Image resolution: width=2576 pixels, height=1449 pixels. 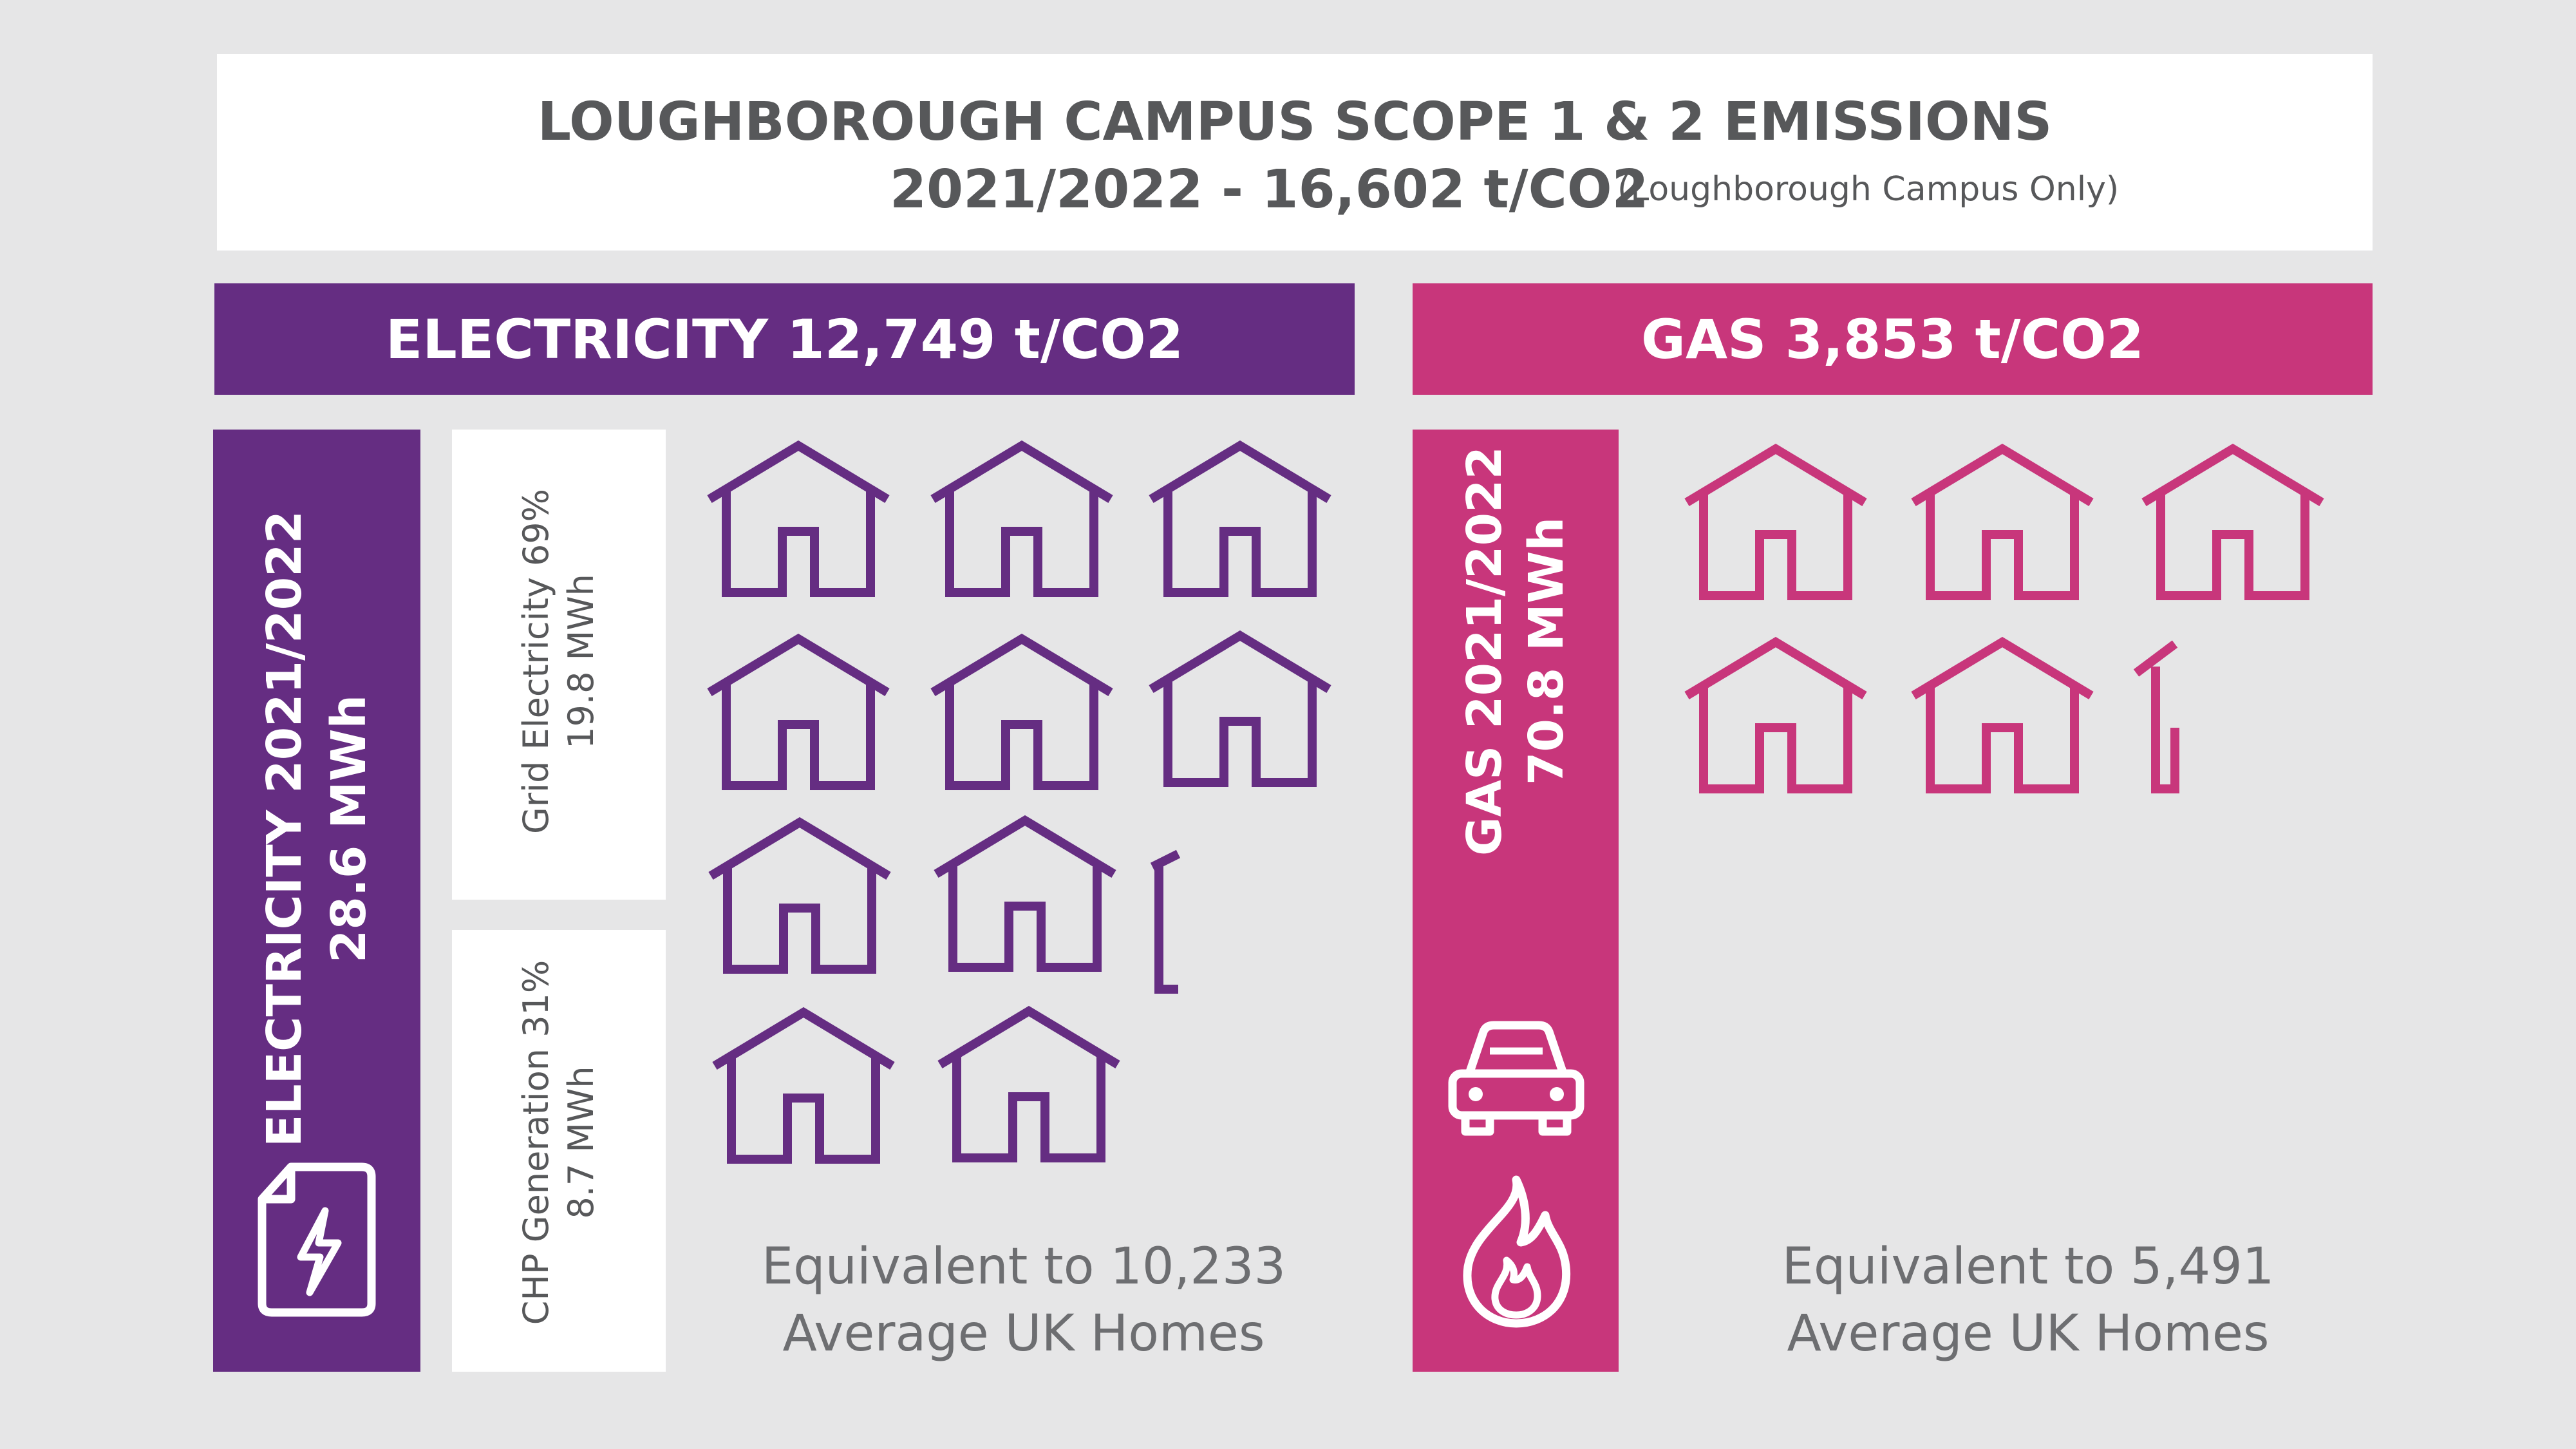 I want to click on electricity-equivalent-unit: Average UK Homes, so click(x=1023, y=1334).